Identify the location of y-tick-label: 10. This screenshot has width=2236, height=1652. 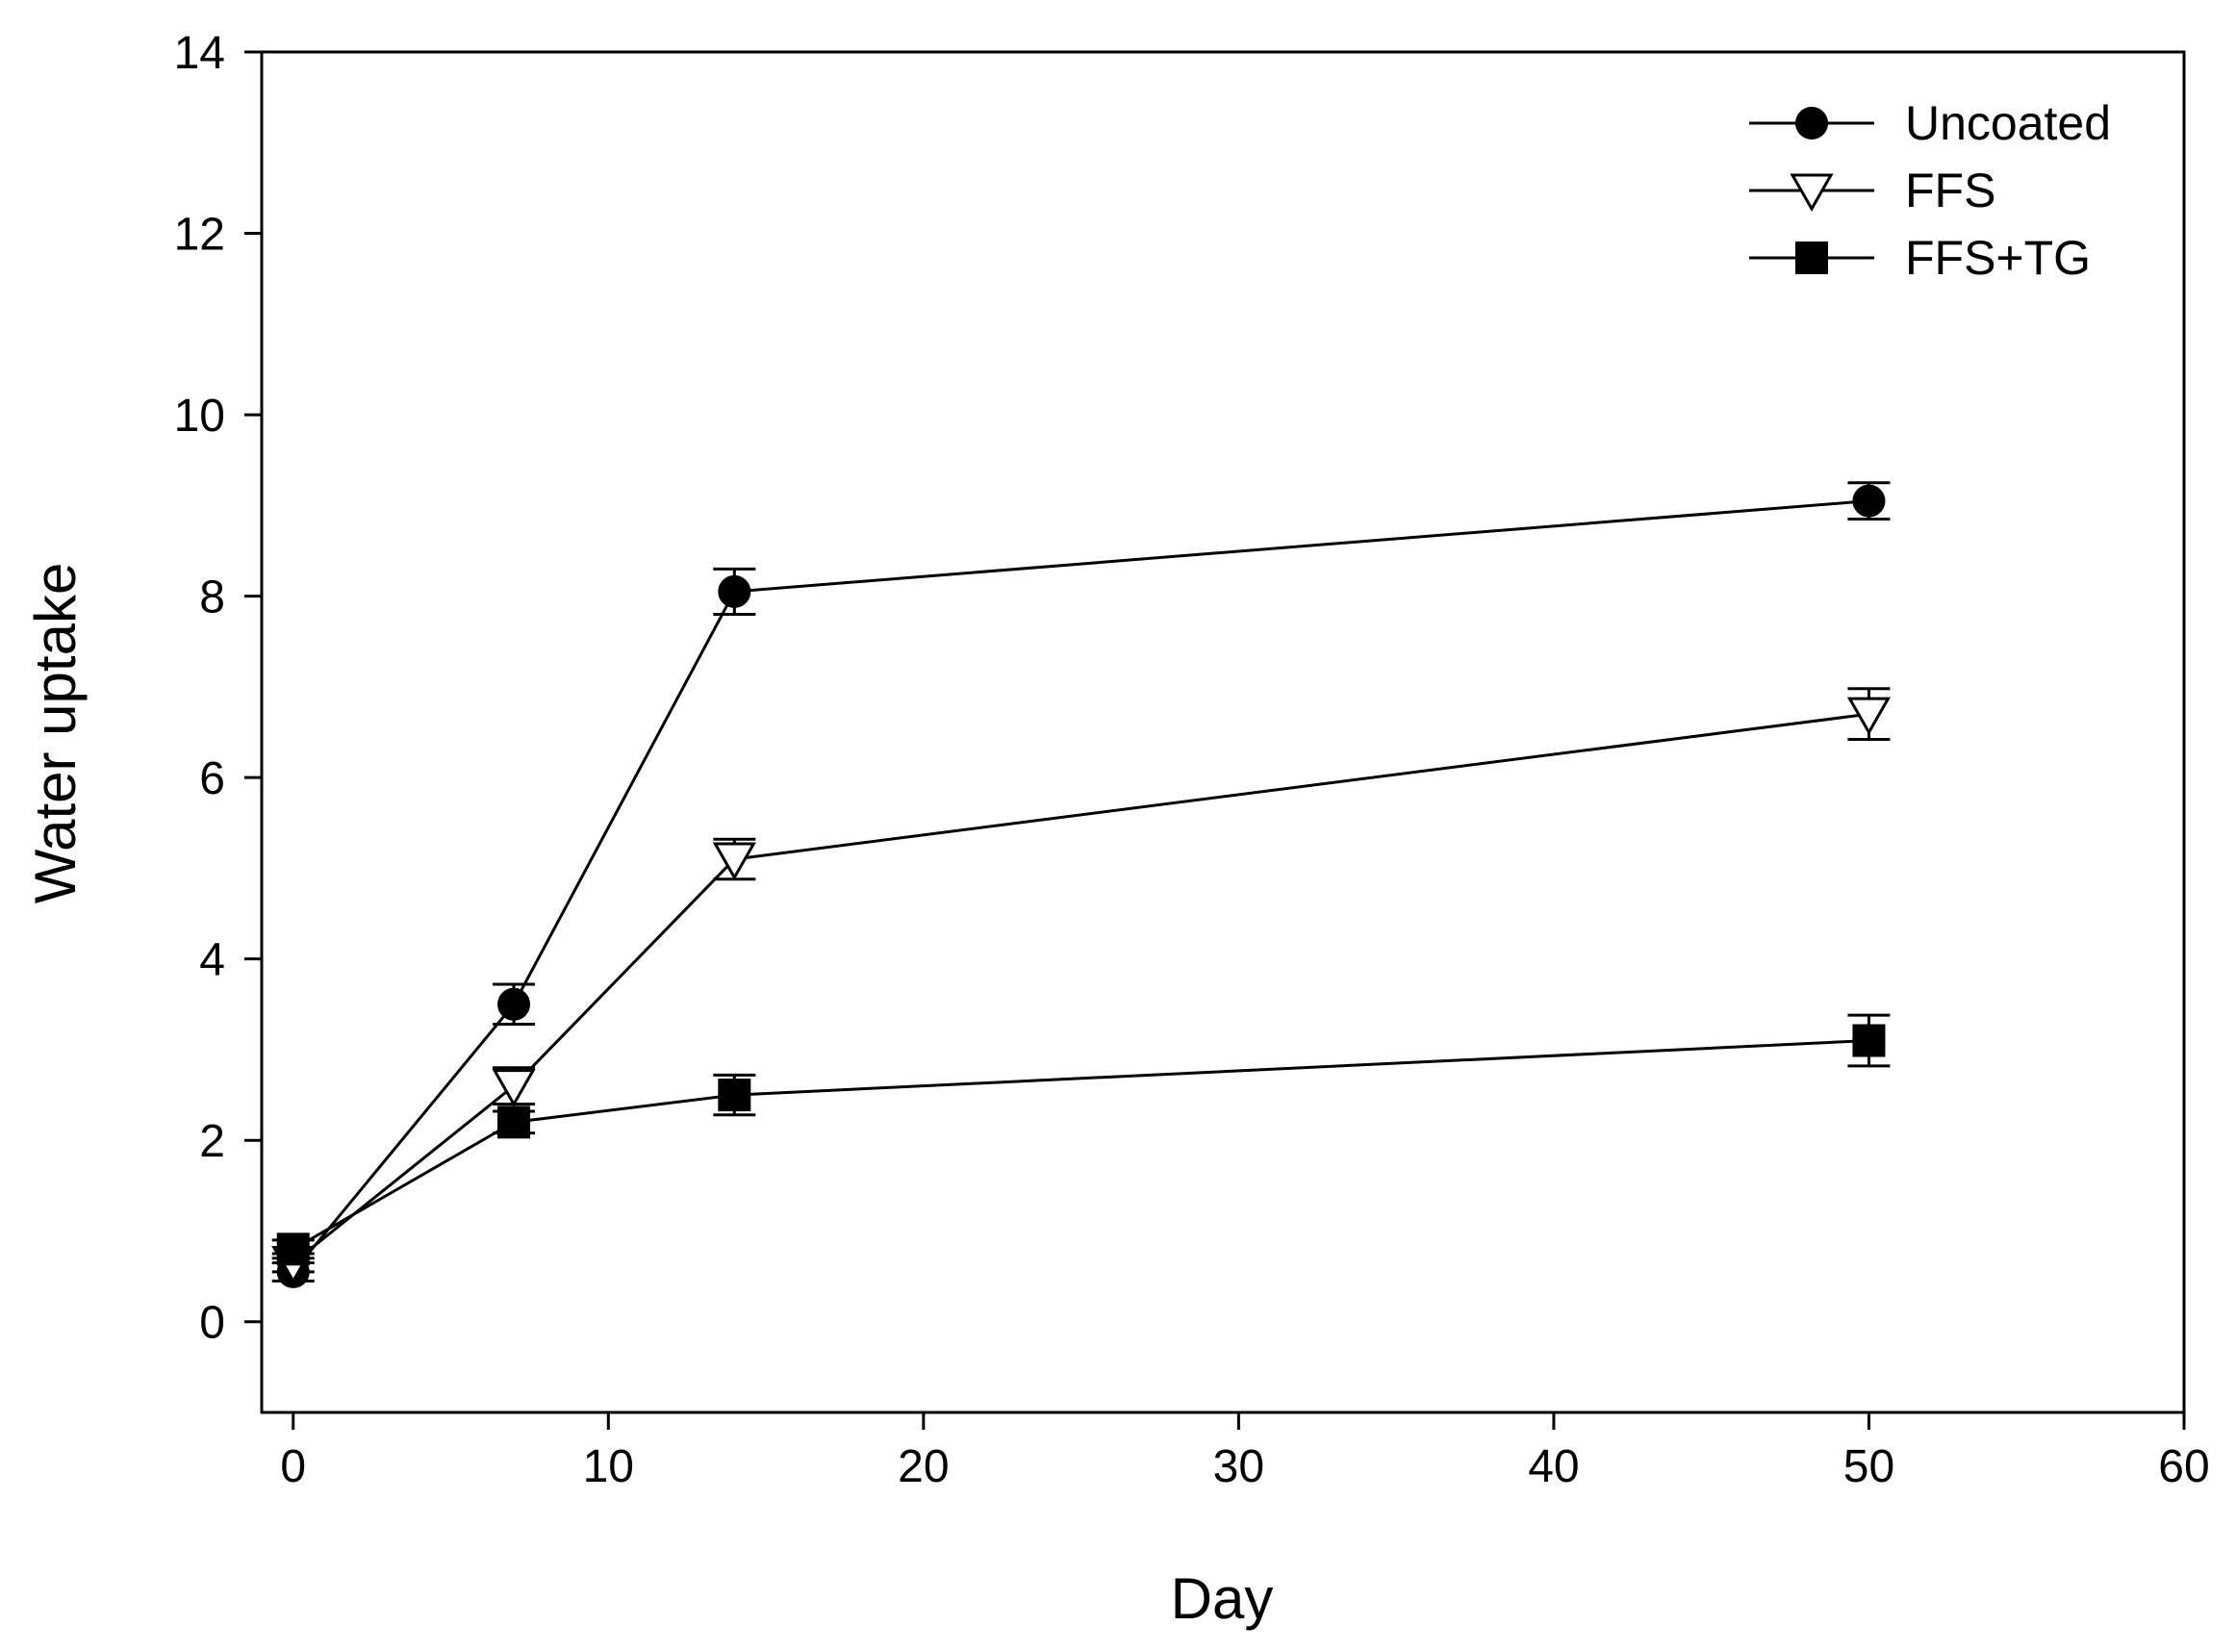
(200, 416).